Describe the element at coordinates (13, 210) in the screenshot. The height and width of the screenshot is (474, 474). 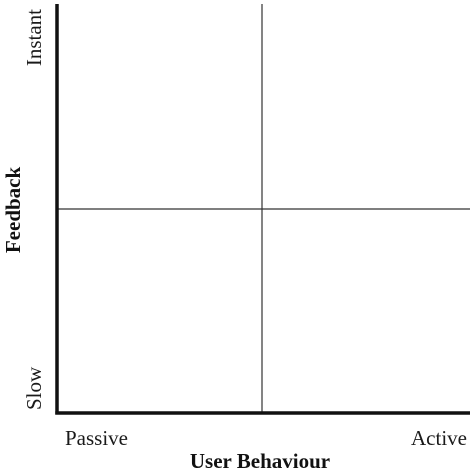
I see `y-axis-title: Feedback` at that location.